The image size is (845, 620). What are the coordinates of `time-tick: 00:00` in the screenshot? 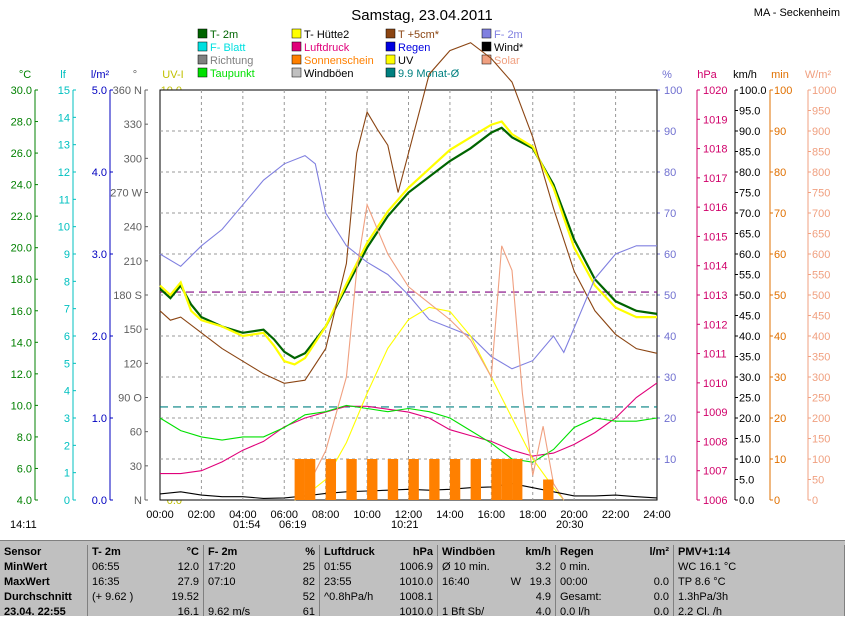 It's located at (160, 515).